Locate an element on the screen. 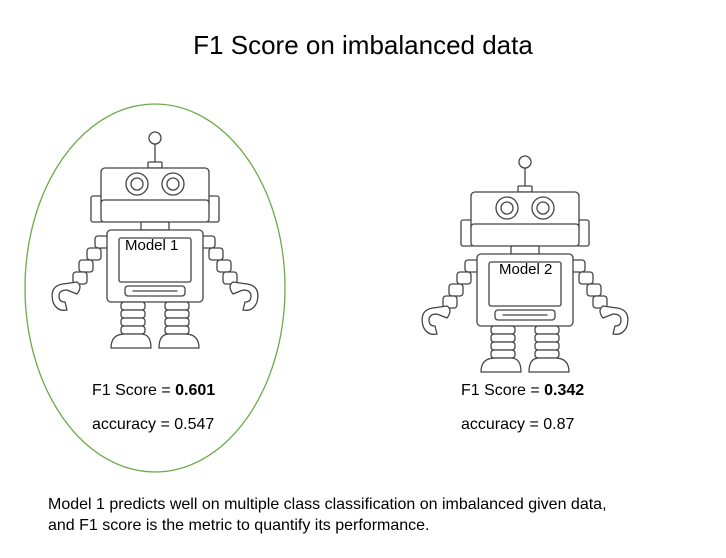  model-1-f1-score: F1 Score = 0.601 is located at coordinates (153, 391).